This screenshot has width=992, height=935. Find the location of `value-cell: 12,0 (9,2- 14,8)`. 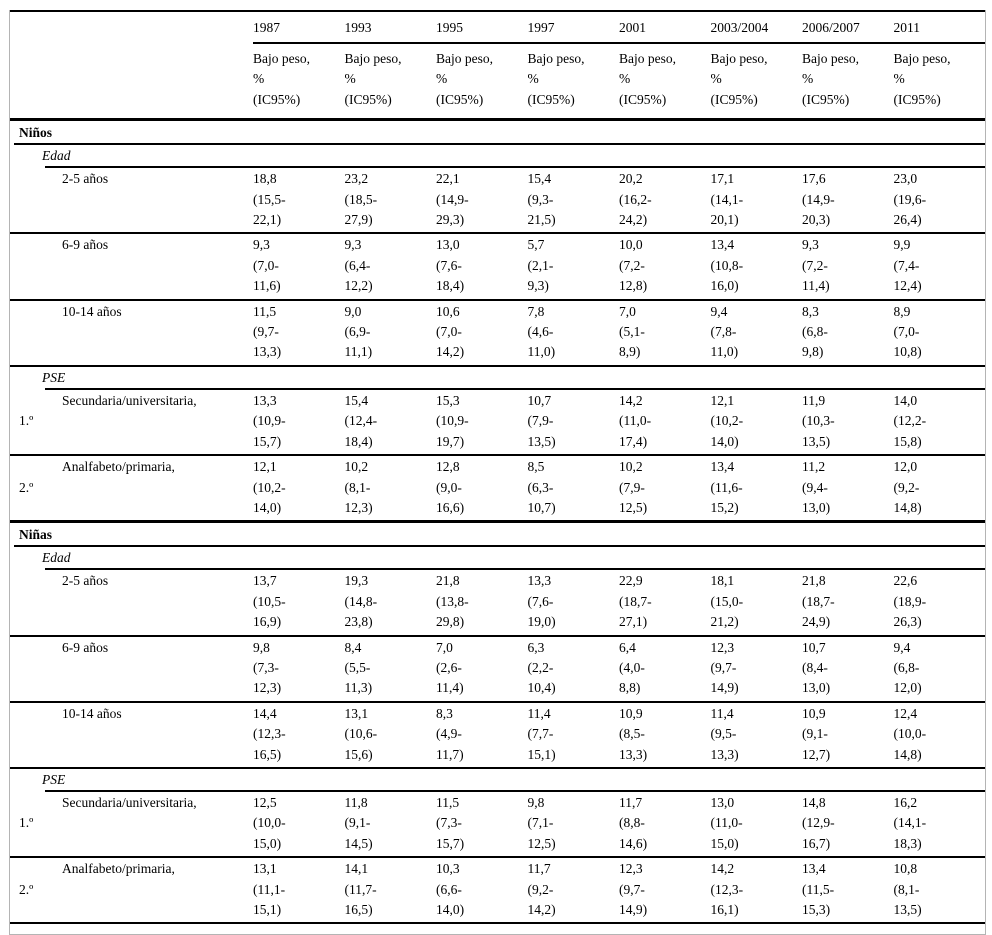

value-cell: 12,0 (9,2- 14,8) is located at coordinates (907, 487).